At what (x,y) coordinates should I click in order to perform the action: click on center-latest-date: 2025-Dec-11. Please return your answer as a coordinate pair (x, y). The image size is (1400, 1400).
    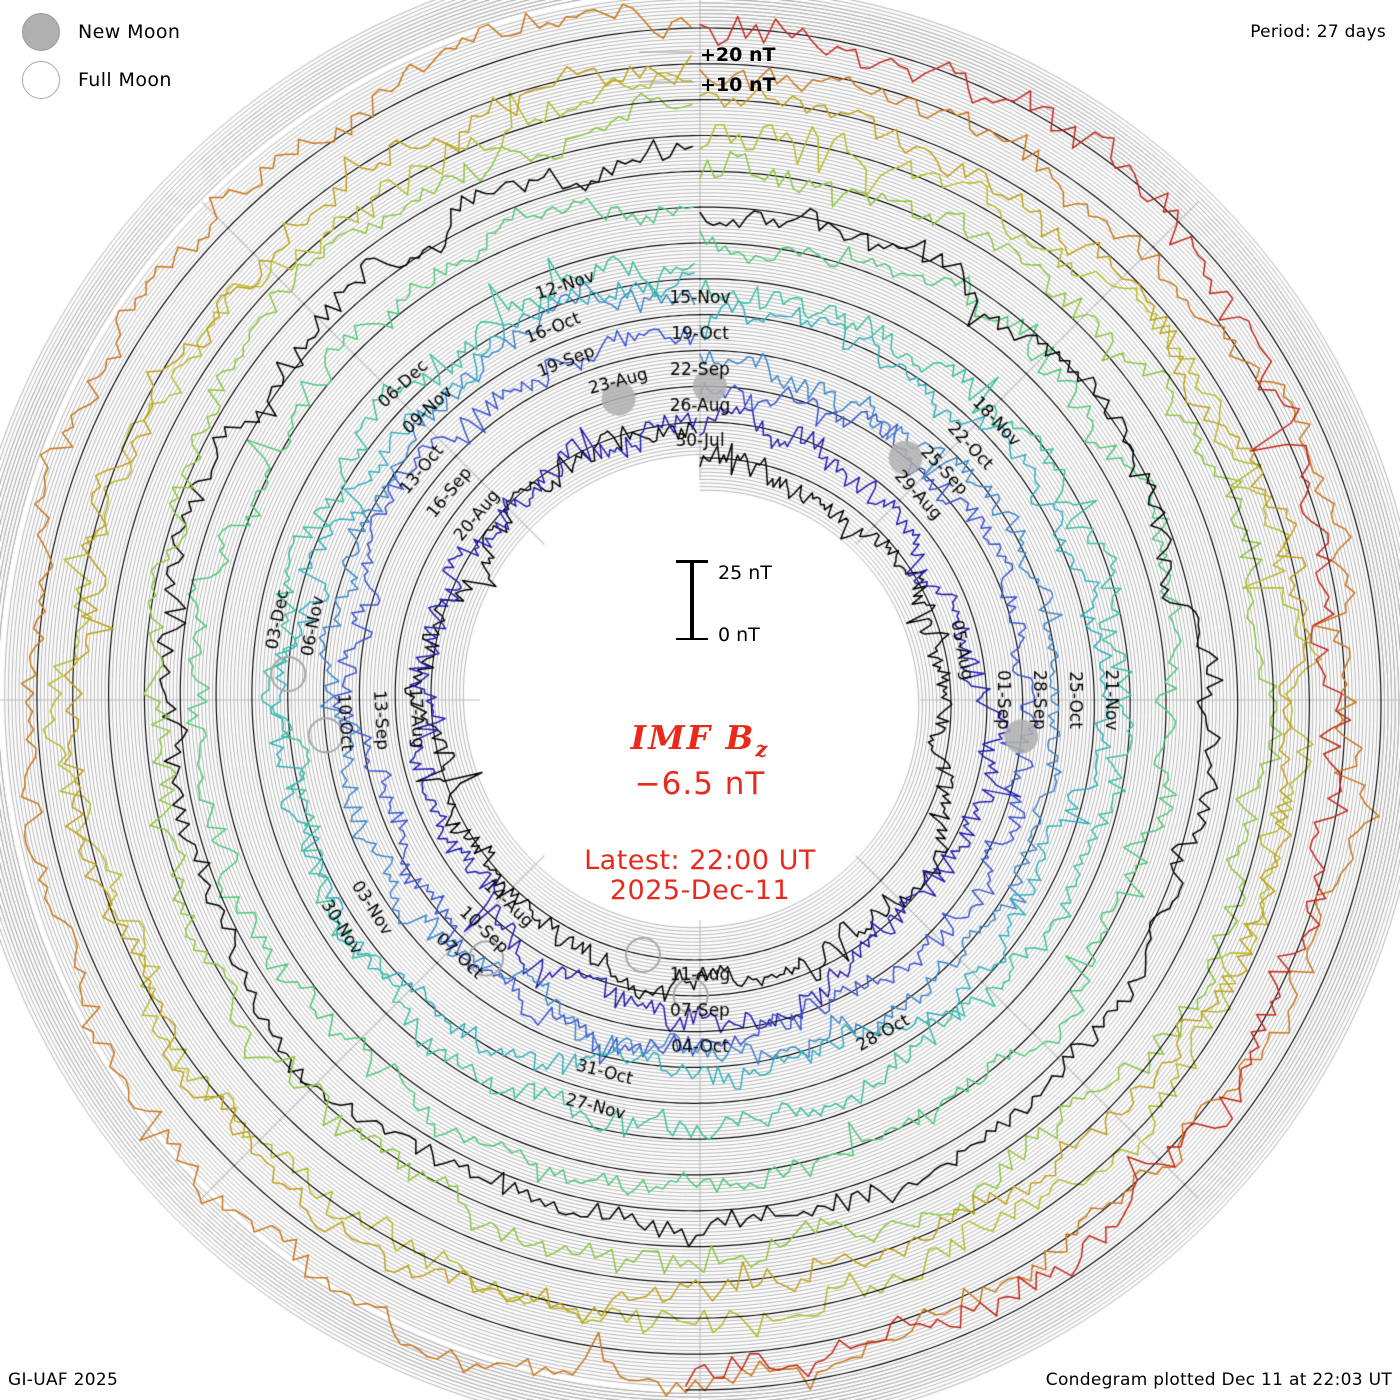
    Looking at the image, I should click on (700, 890).